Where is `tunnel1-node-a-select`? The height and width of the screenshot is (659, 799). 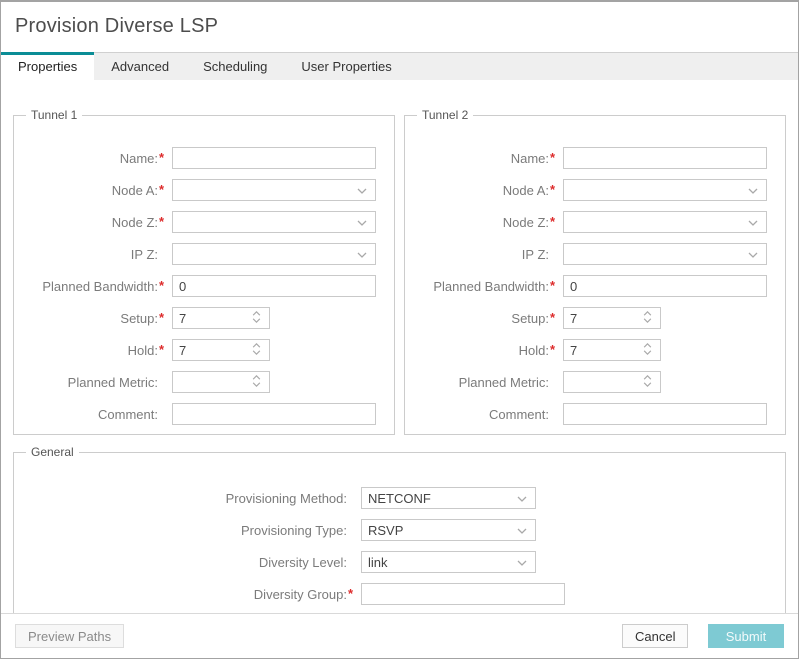
tunnel1-node-a-select is located at coordinates (274, 190).